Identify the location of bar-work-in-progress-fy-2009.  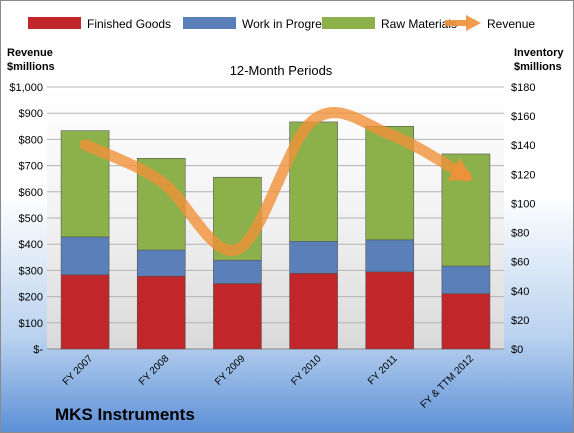
(237, 271).